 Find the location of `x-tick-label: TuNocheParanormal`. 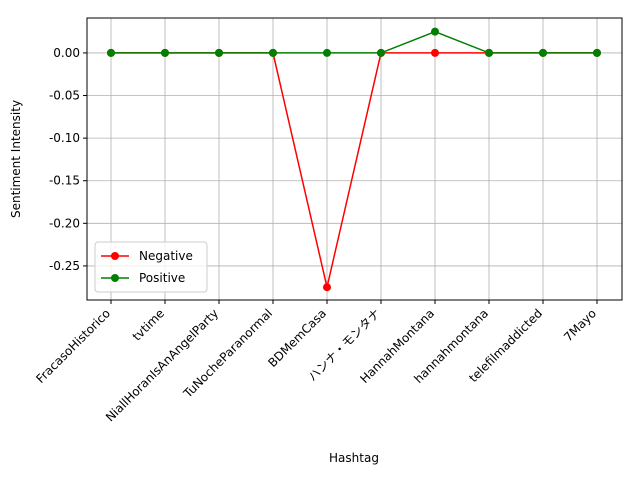

x-tick-label: TuNocheParanormal is located at coordinates (227, 353).